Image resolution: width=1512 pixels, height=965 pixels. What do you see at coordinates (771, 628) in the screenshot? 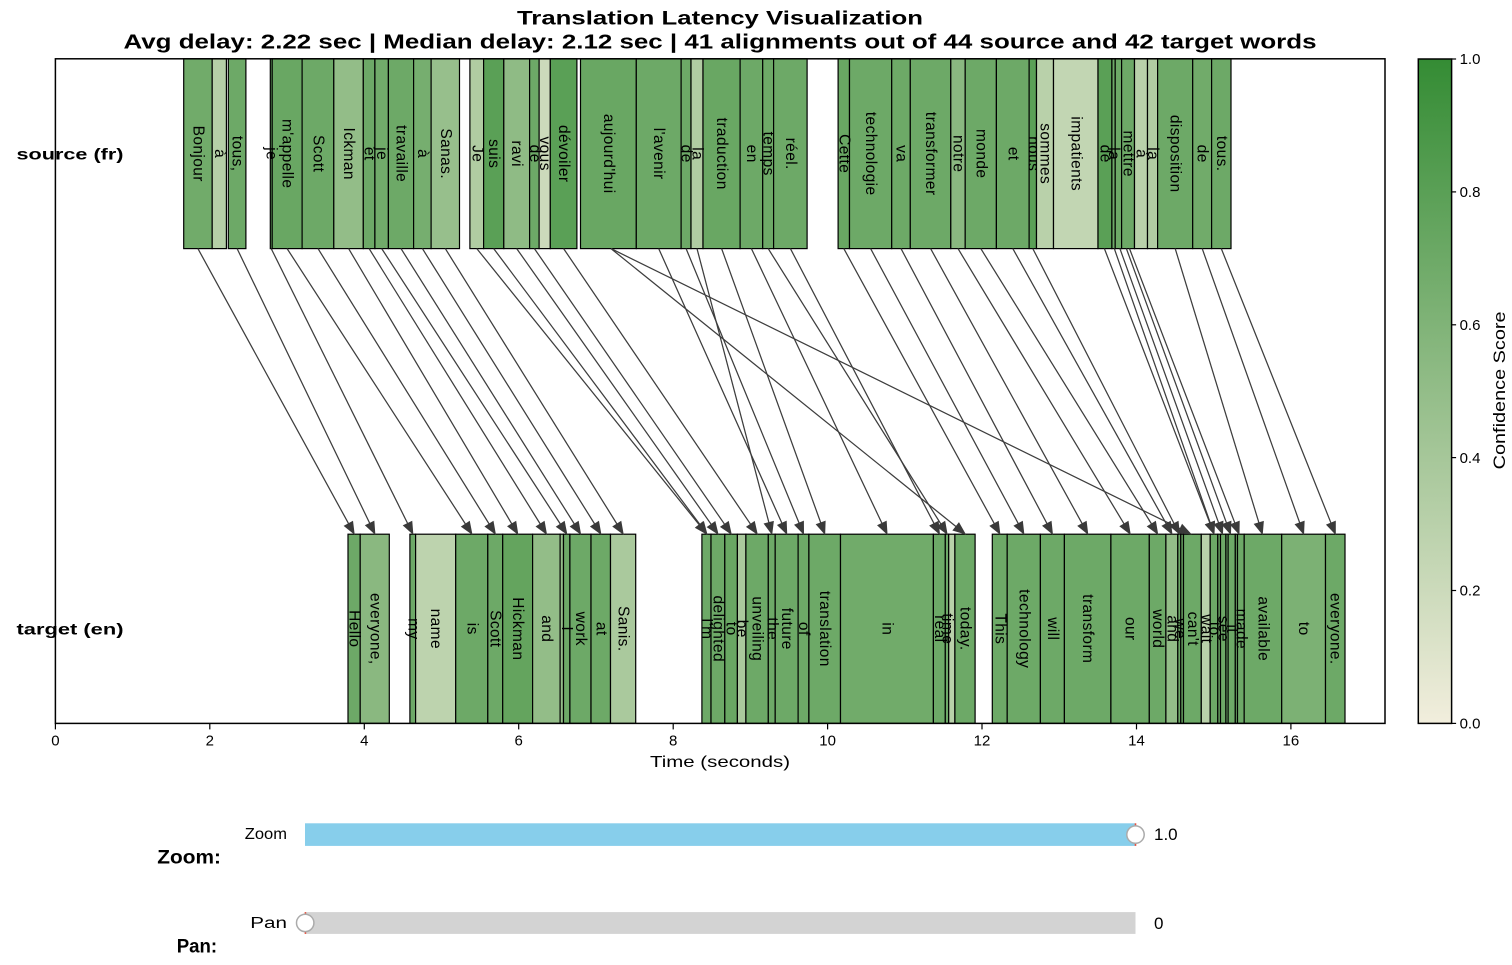
I see `svg-text: the` at bounding box center [771, 628].